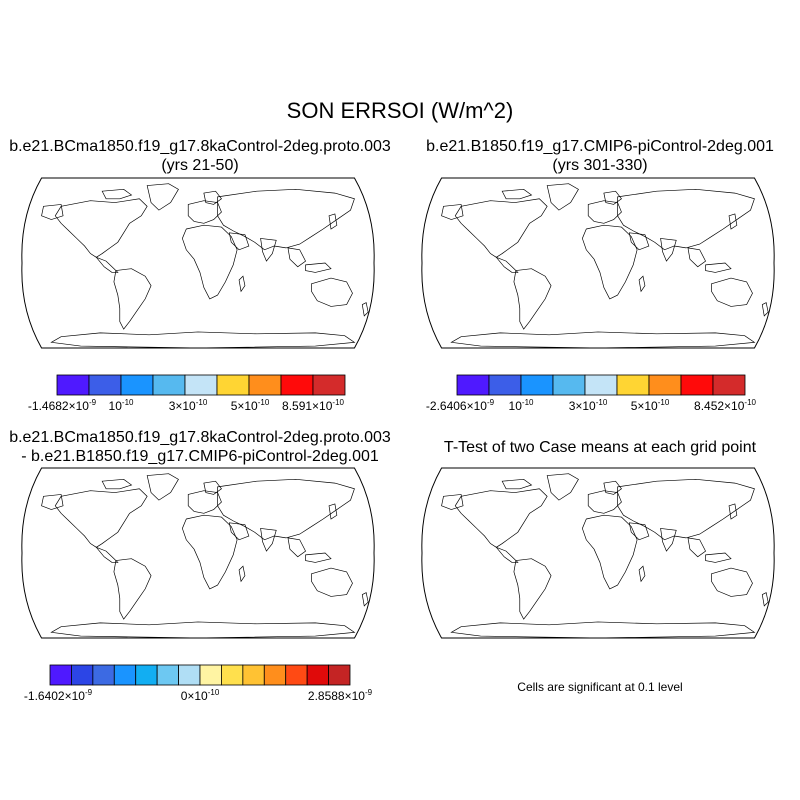 This screenshot has width=800, height=800. What do you see at coordinates (62, 405) in the screenshot?
I see `cb1-label-0: -1.4682×10⁻⁹` at bounding box center [62, 405].